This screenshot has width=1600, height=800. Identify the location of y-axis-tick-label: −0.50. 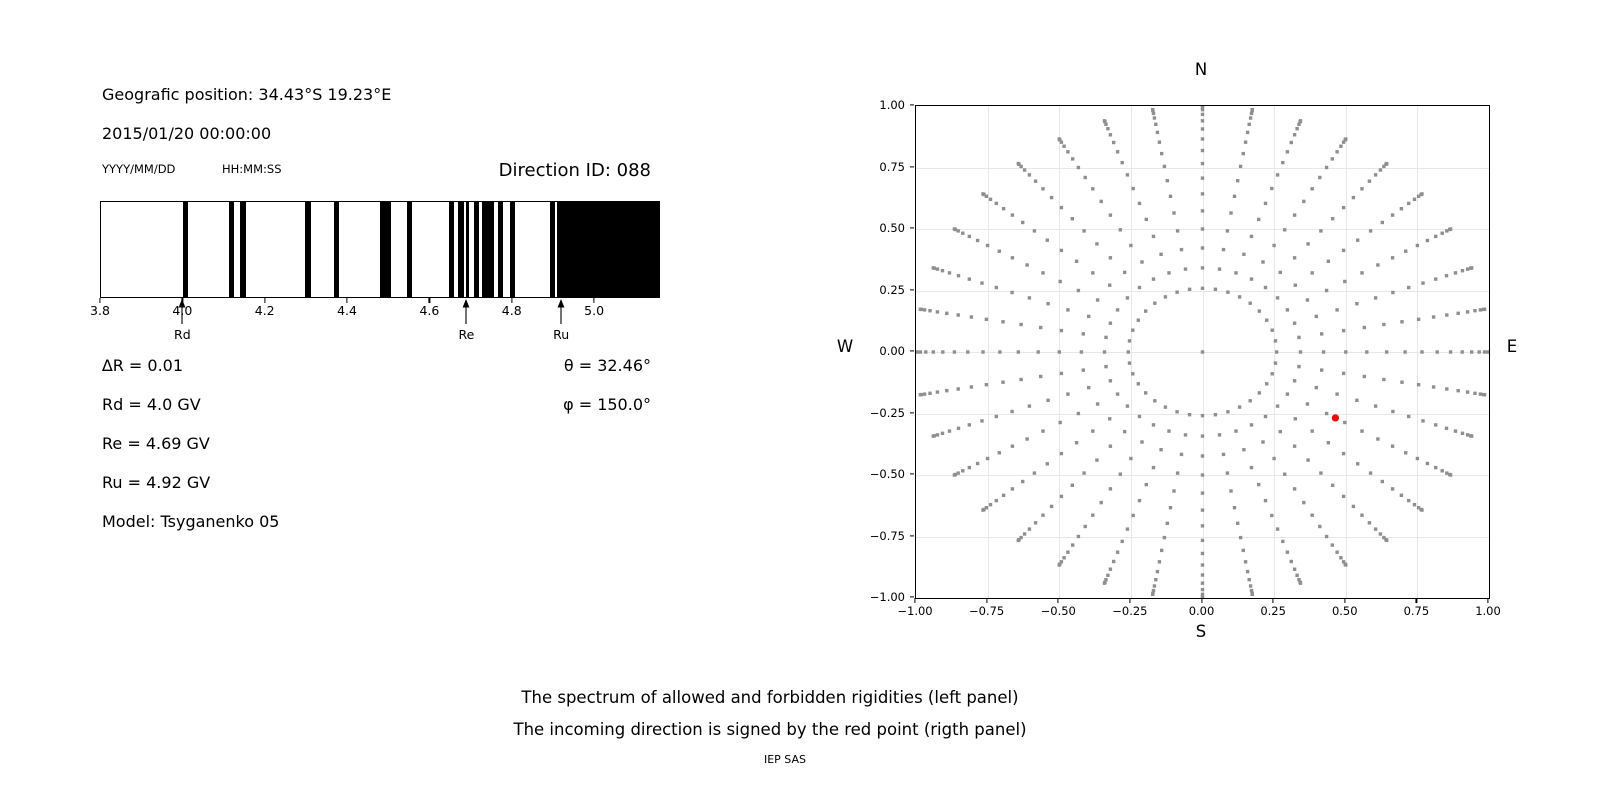
(887, 474).